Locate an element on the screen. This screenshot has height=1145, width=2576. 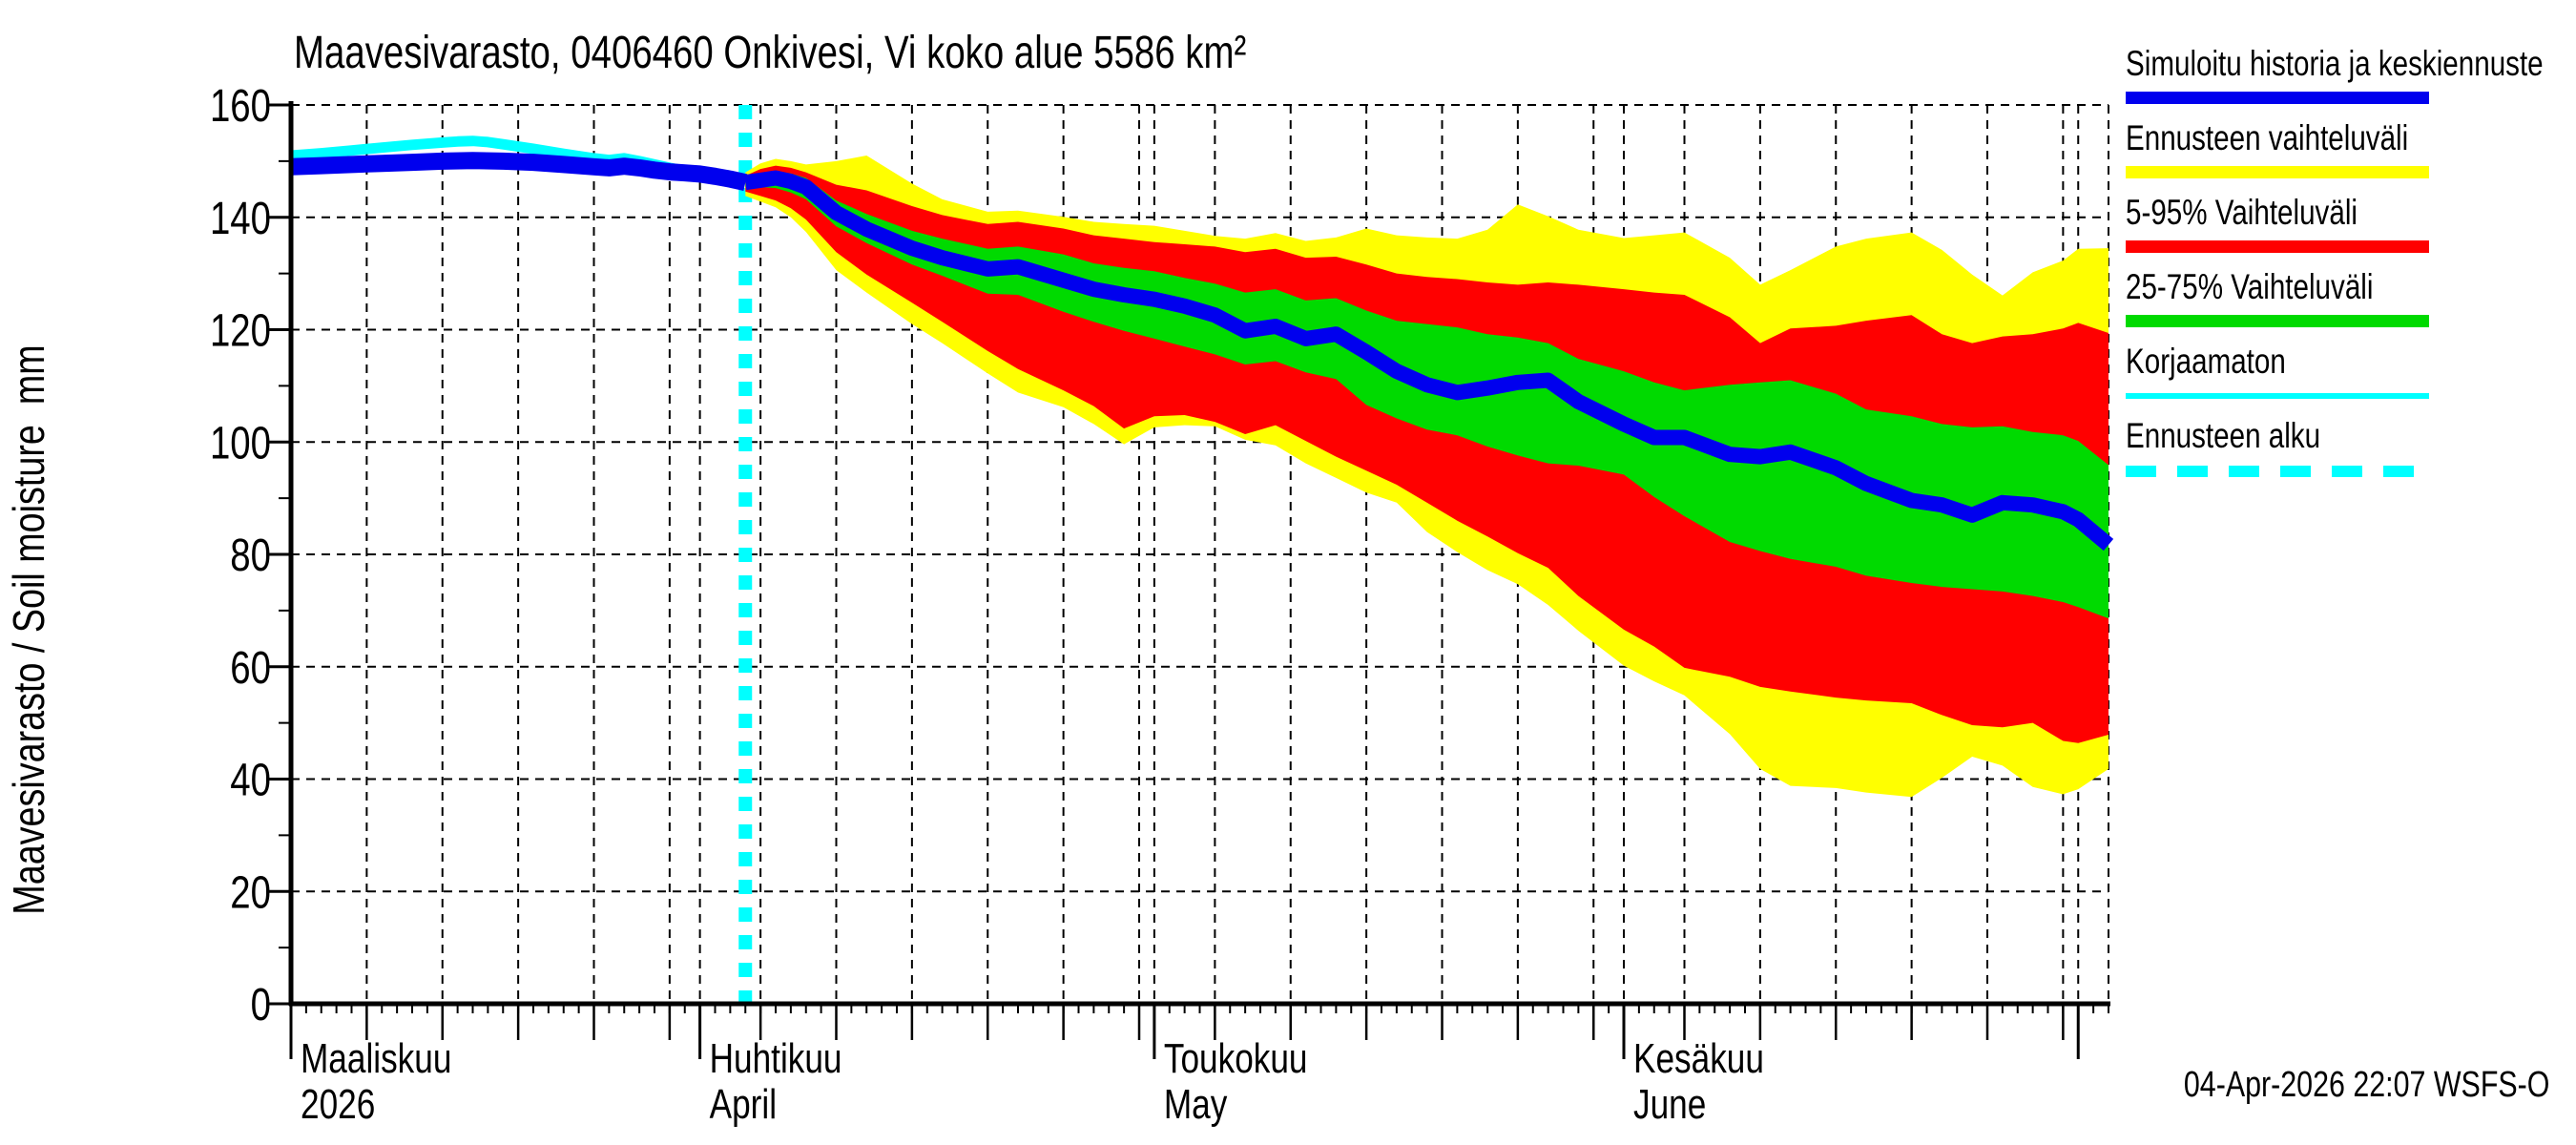
legend-label-text: Simuloitu historia ja keskiennuste is located at coordinates (2335, 63).